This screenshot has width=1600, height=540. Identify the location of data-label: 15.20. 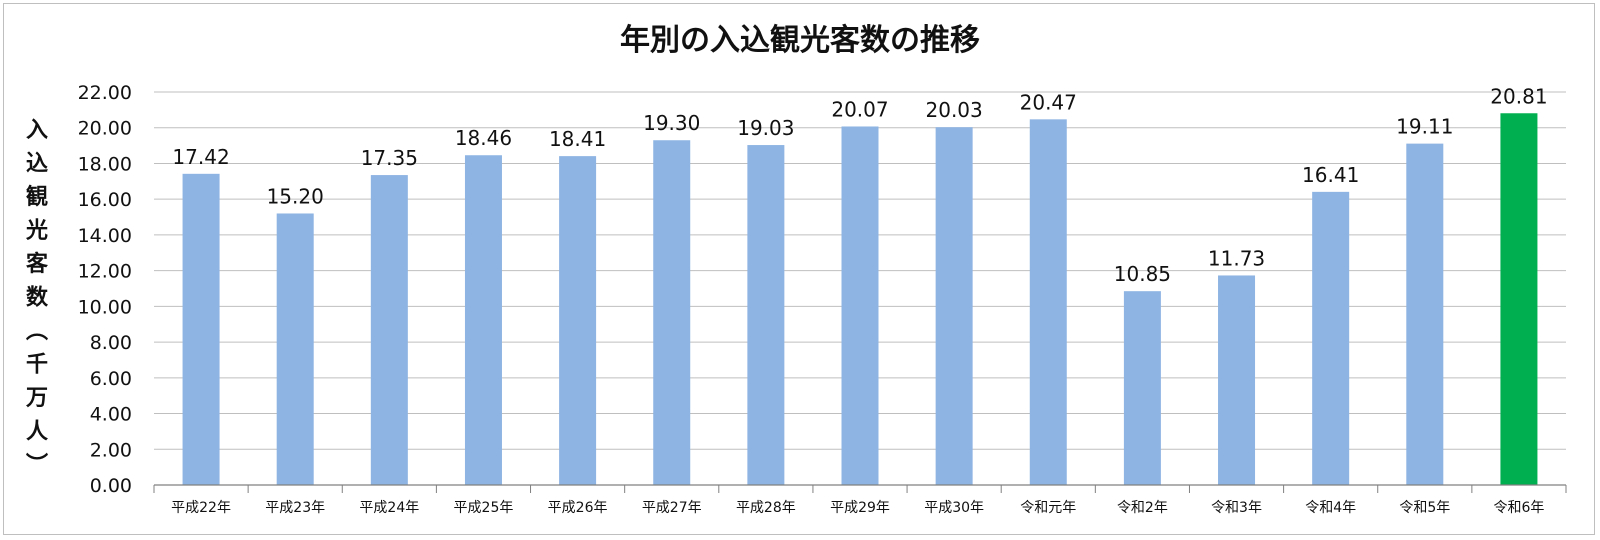
(295, 196).